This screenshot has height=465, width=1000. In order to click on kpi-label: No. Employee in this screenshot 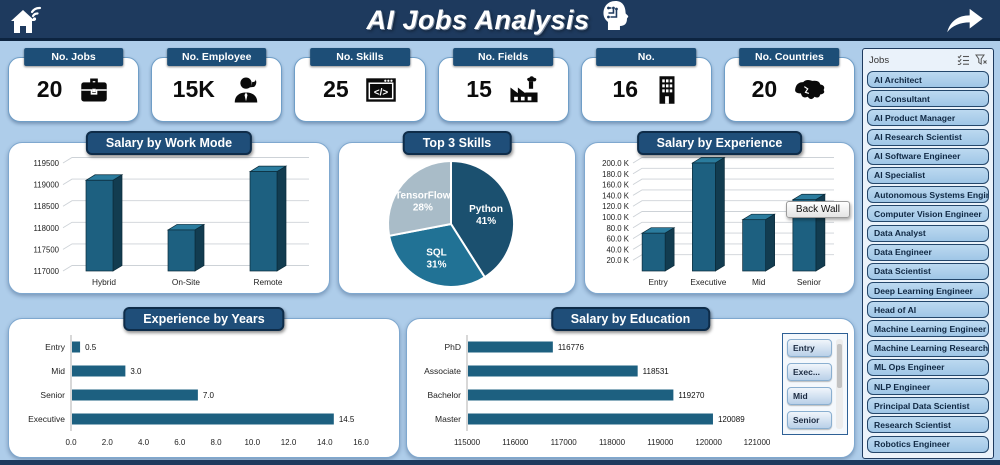, I will do `click(216, 57)`.